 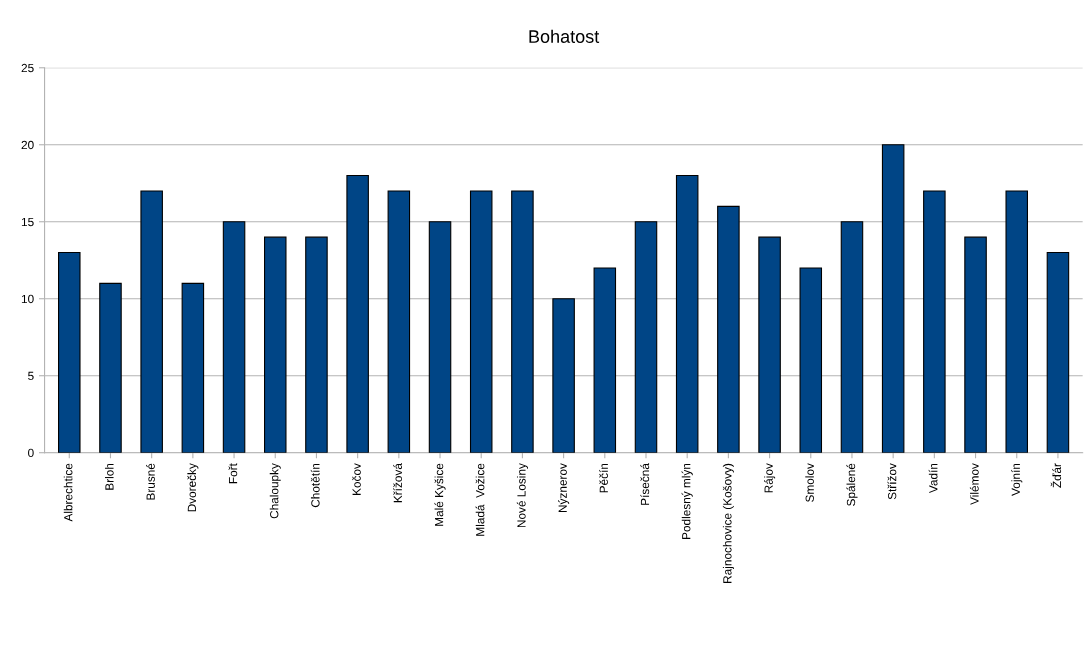 I want to click on x-tick-label: Brloh, so click(x=109, y=476).